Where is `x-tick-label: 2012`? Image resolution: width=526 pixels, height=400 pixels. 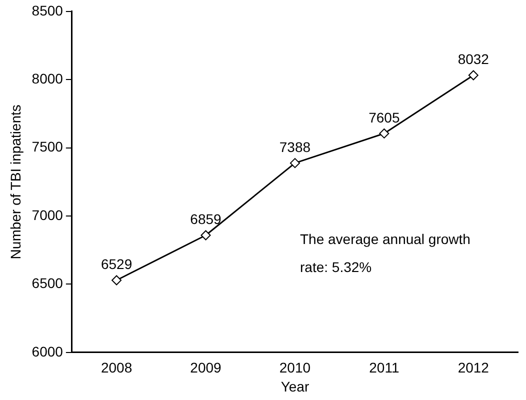
x-tick-label: 2012 is located at coordinates (474, 368).